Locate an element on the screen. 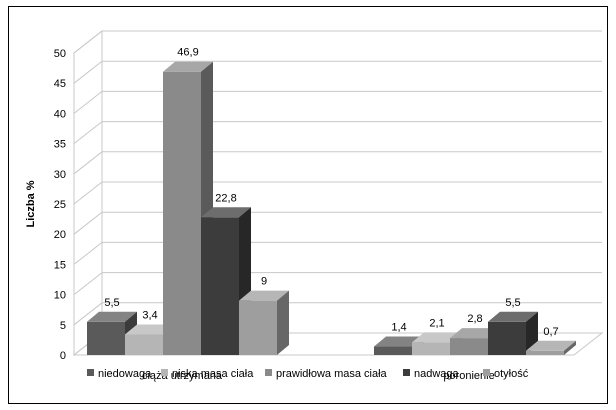 This screenshot has width=616, height=410. y-tick-label: 0 is located at coordinates (63, 356).